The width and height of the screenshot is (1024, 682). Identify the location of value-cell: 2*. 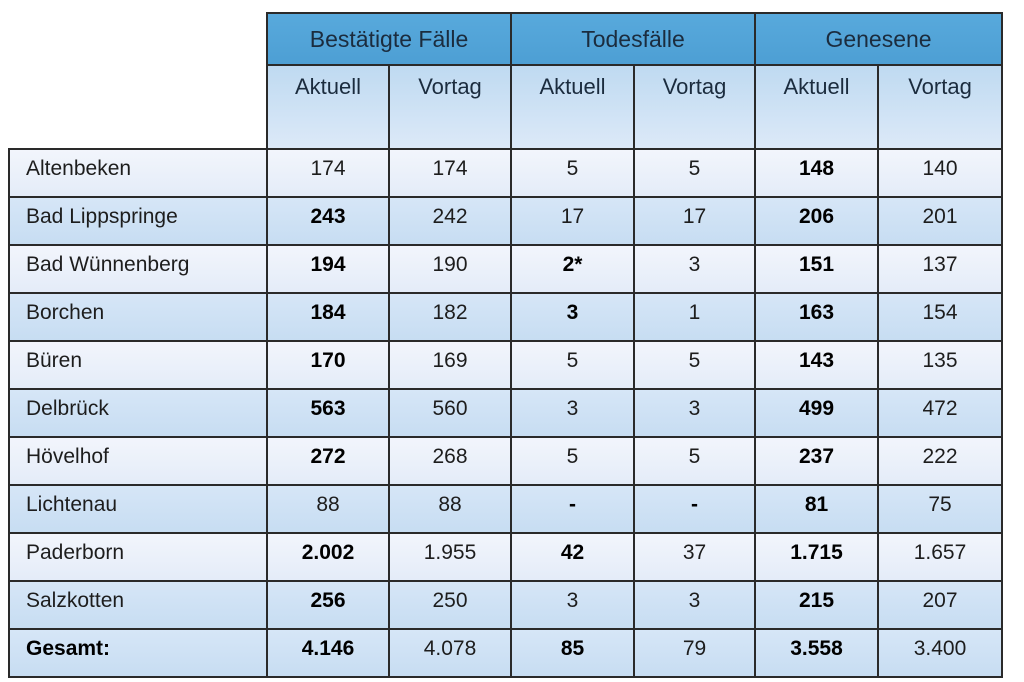
(572, 269).